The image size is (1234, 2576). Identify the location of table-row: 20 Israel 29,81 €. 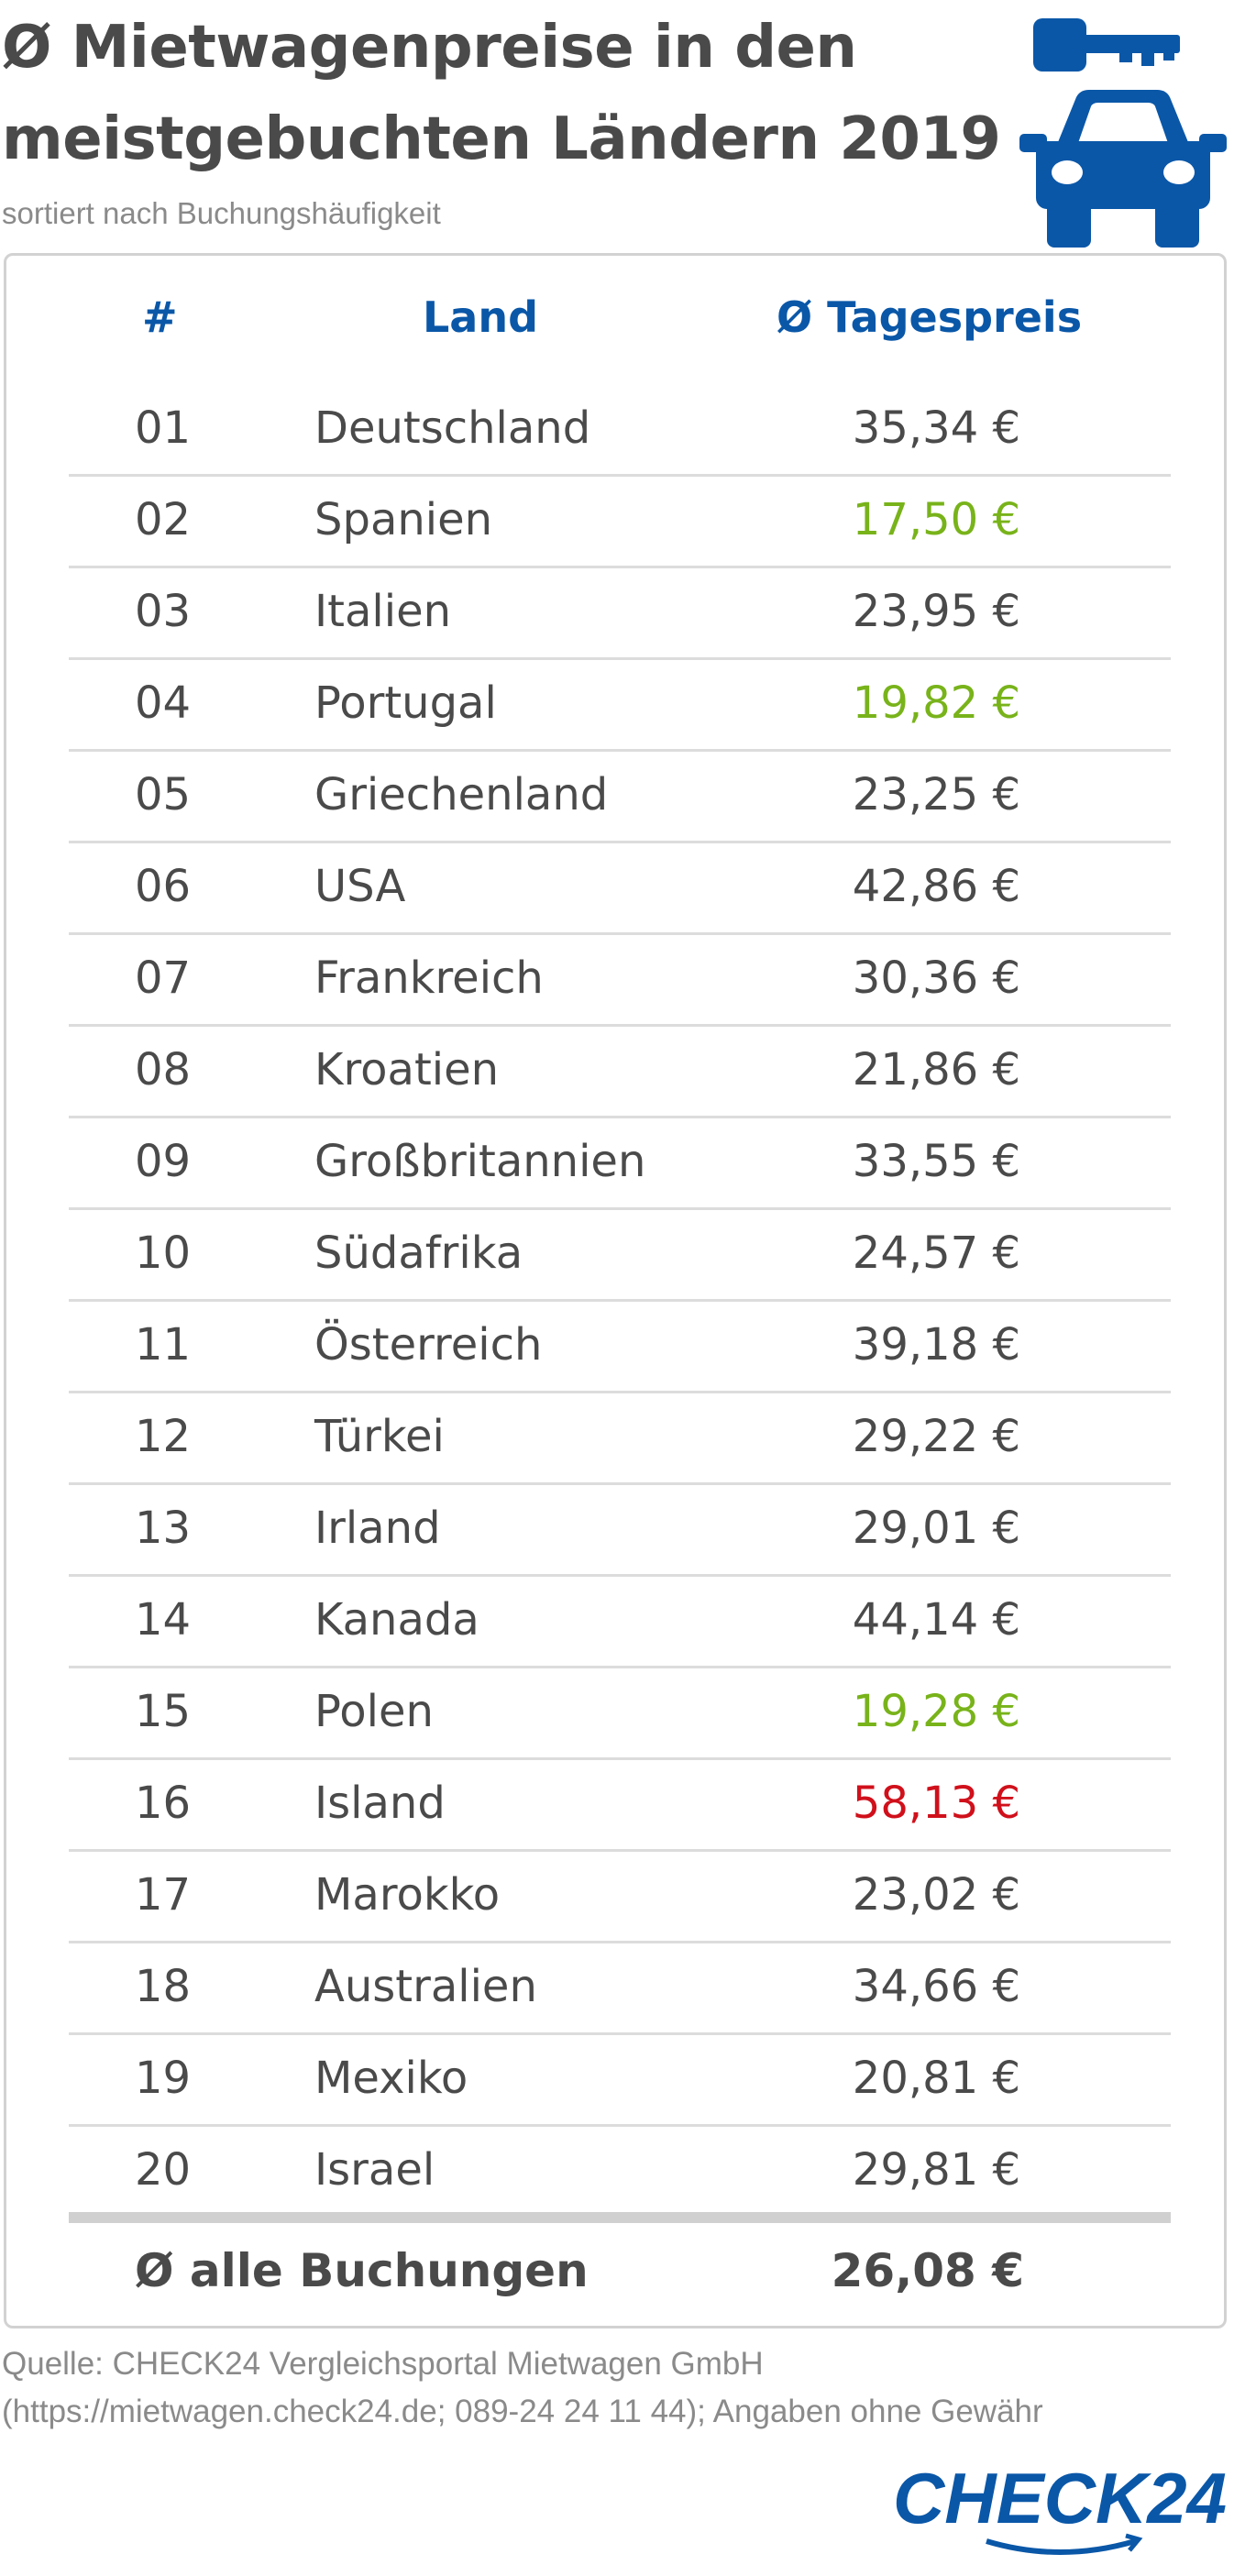
(620, 2170).